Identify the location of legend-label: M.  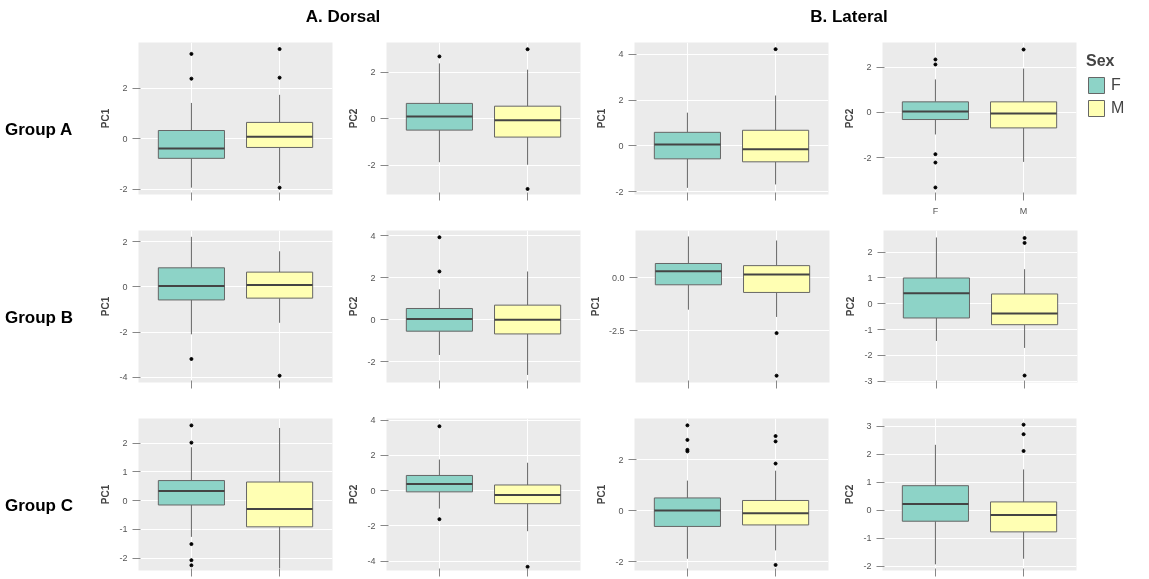
(1118, 108).